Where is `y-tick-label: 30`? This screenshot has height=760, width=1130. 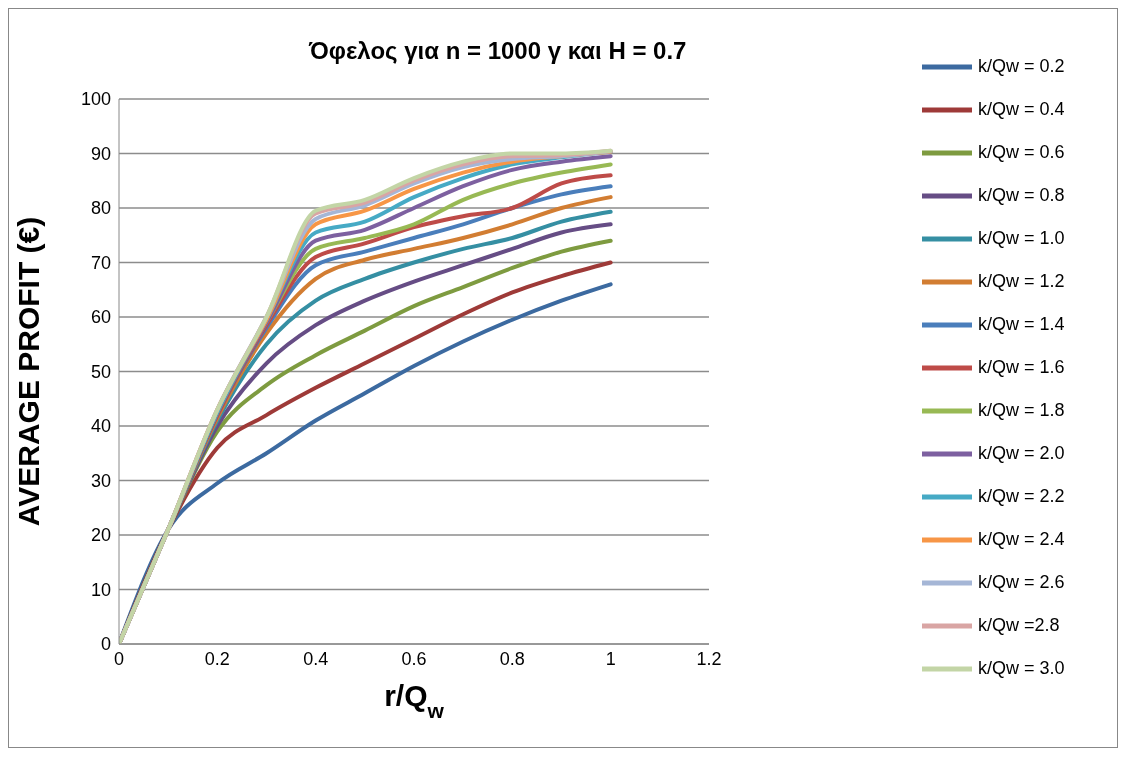
y-tick-label: 30 is located at coordinates (100, 480).